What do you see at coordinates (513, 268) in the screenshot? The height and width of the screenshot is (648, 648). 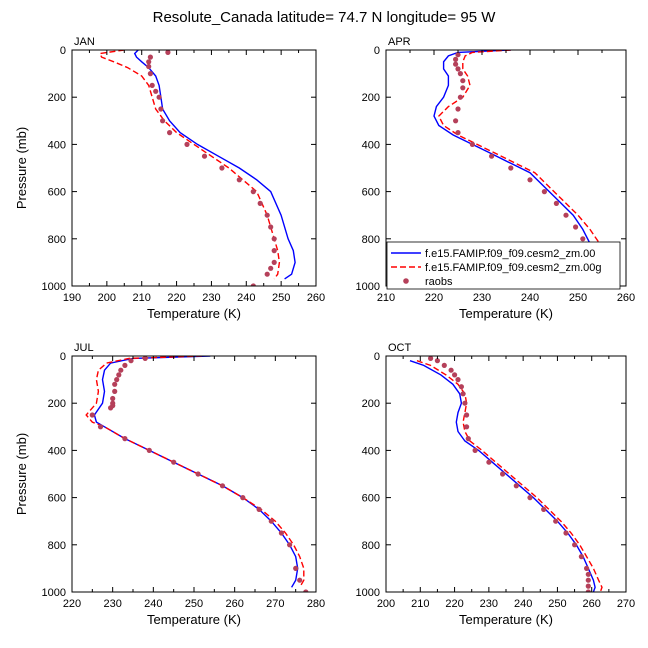 I see `legend-label: f.e15.FAMIP.f09_f09.cesm2_zm.00g` at bounding box center [513, 268].